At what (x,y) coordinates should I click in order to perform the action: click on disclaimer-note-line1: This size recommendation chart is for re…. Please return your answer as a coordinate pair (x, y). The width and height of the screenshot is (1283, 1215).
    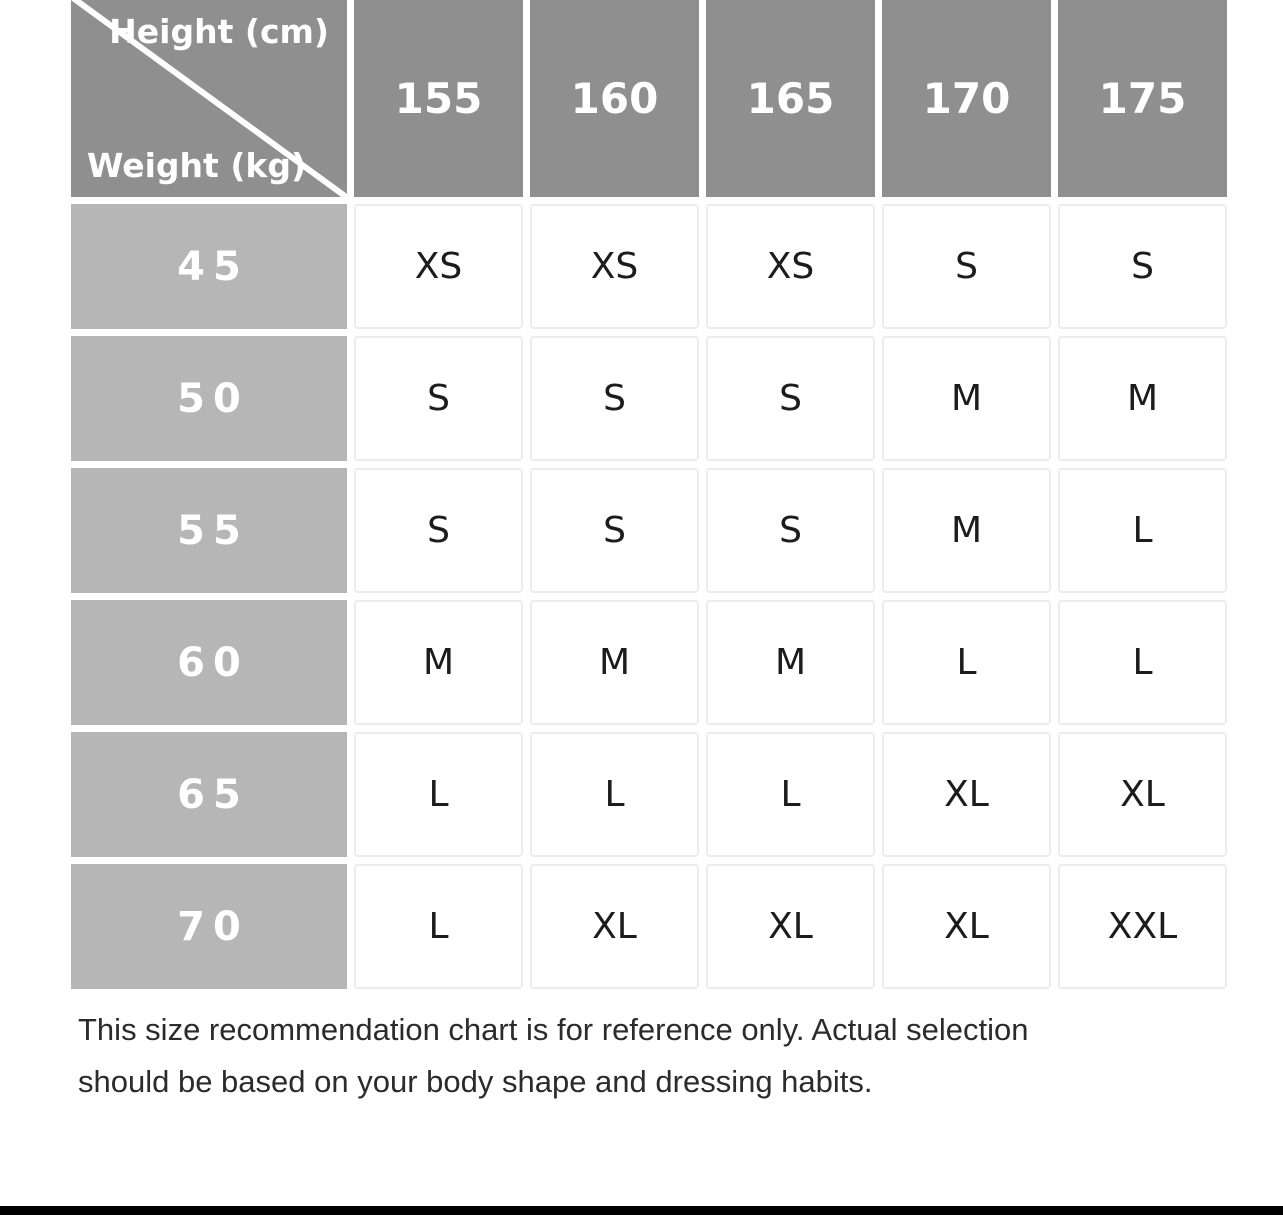
    Looking at the image, I should click on (553, 1029).